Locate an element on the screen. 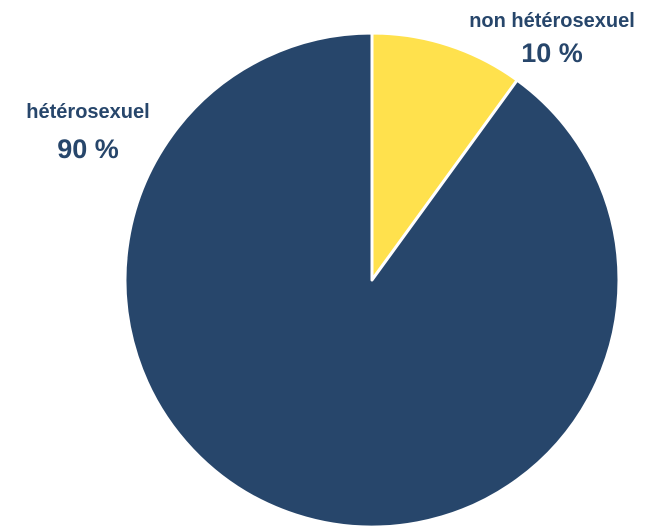  slice-name-label: non hétérosexuel is located at coordinates (552, 21).